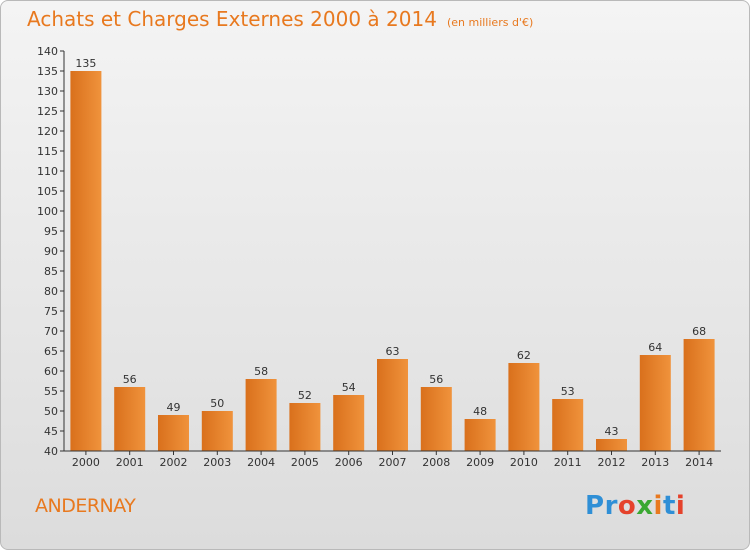 This screenshot has height=550, width=750. I want to click on y-tick-label: 55, so click(51, 391).